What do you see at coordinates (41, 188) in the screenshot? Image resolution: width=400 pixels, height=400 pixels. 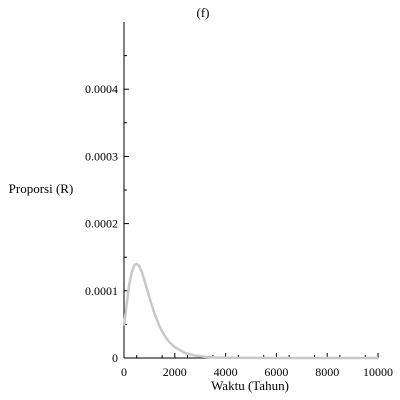 I see `y-axis-title: Proporsi (R)` at bounding box center [41, 188].